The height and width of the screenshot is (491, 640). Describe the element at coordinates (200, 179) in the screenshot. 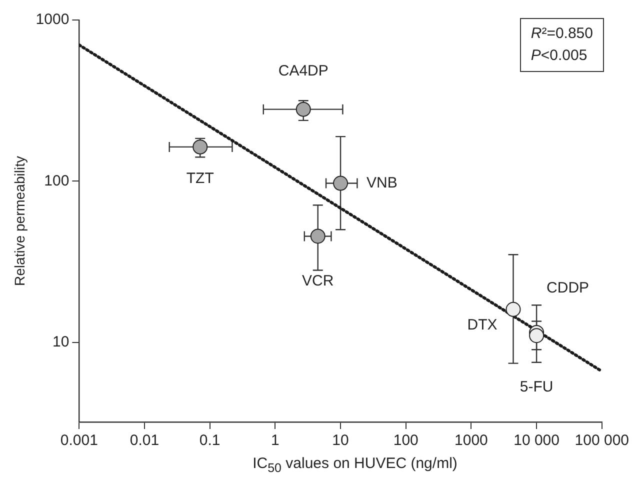

I see `annotation: TZT` at that location.